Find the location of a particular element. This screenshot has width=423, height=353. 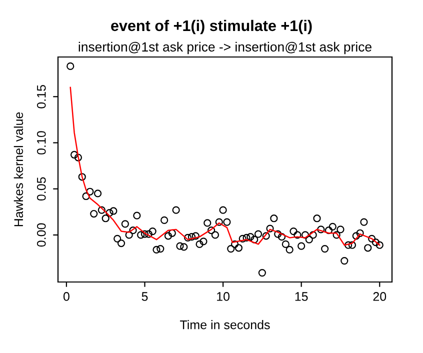

y-tick-label: 0.00 is located at coordinates (41, 235).